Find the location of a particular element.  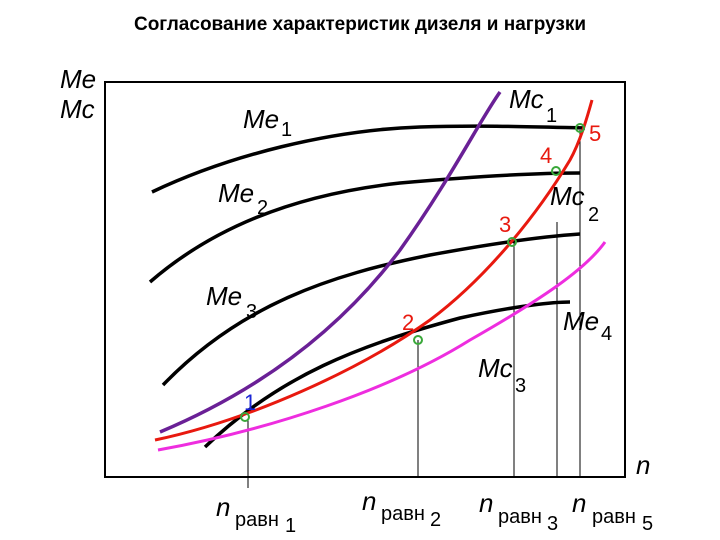

x-tick-label-3-sub: равн is located at coordinates (520, 517).